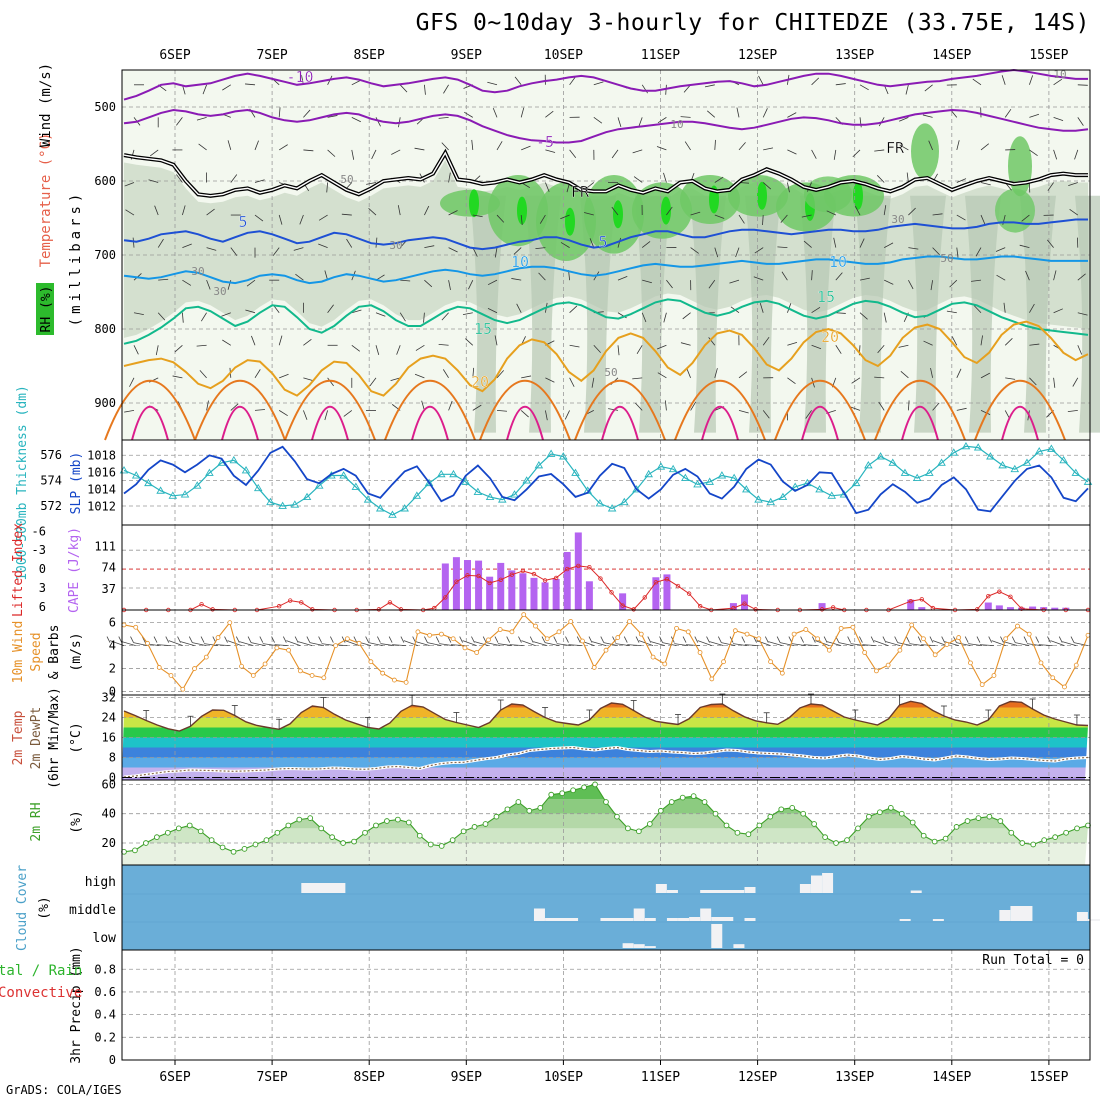 The height and width of the screenshot is (1100, 1100). What do you see at coordinates (606, 1005) in the screenshot?
I see `panel-precip` at bounding box center [606, 1005].